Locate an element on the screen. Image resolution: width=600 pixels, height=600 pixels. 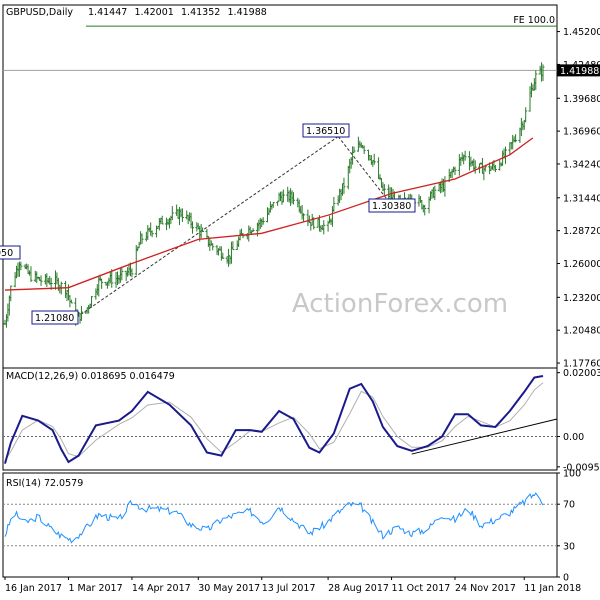
macd-trendline is located at coordinates (484, 436).